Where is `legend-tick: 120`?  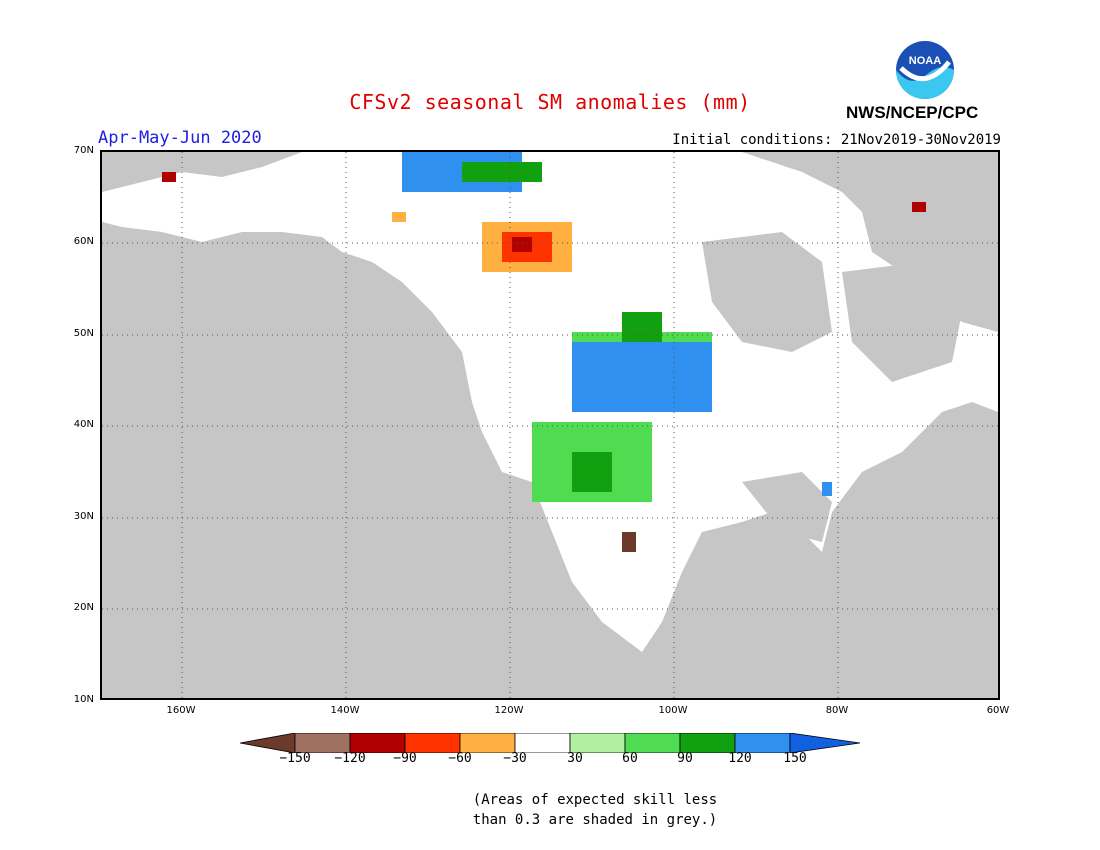 legend-tick: 120 is located at coordinates (740, 758).